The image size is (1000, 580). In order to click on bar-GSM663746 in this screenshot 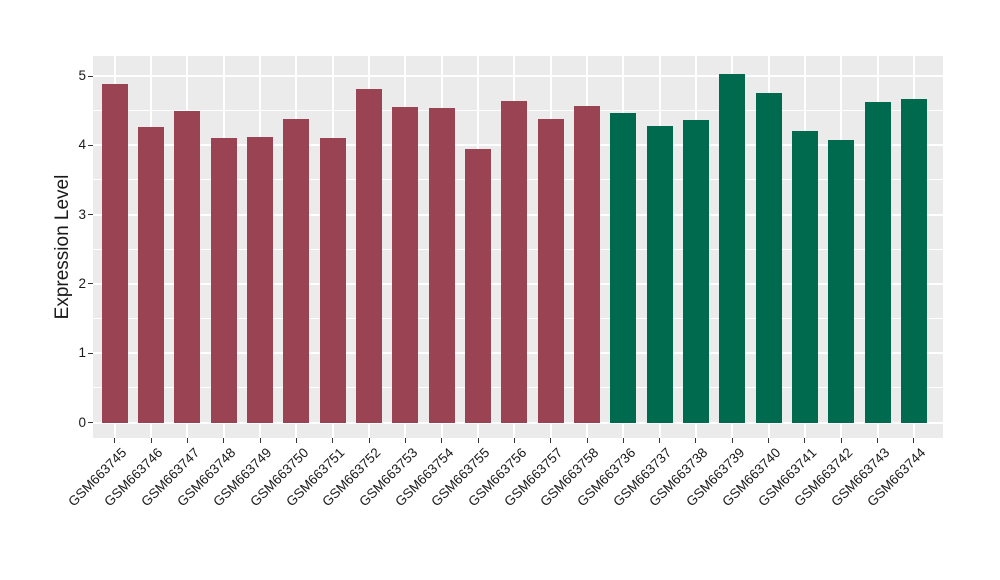, I will do `click(151, 274)`.